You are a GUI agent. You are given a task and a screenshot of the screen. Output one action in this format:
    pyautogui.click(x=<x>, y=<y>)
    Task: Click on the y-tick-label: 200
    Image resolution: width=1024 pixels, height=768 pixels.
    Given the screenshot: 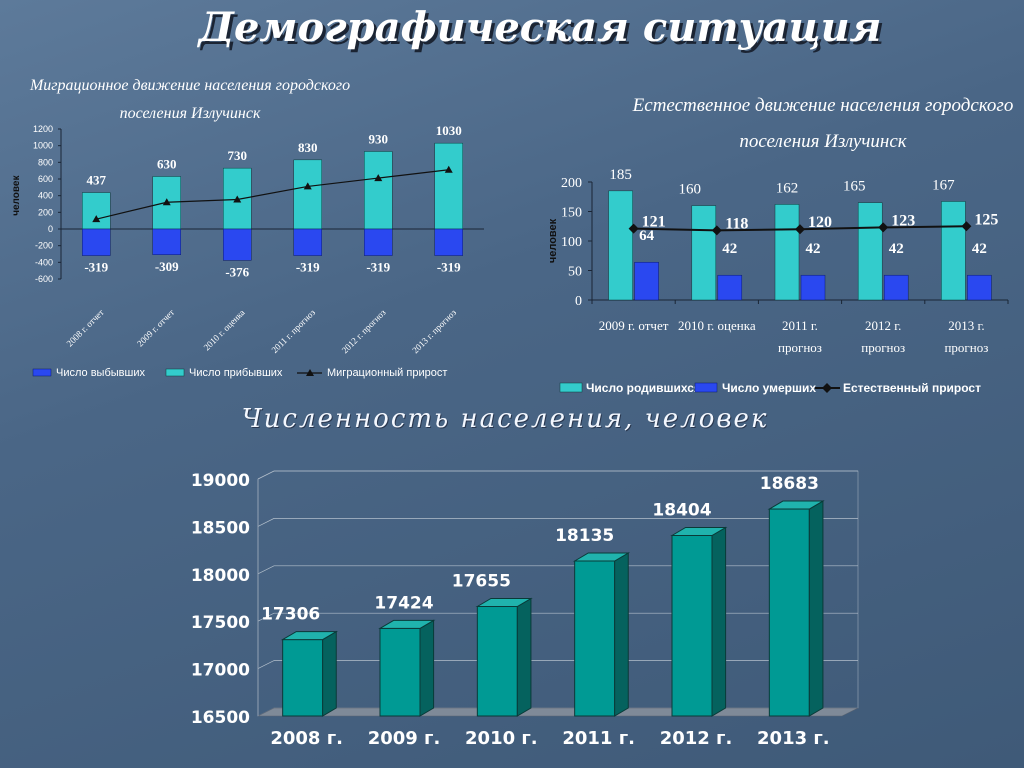 What is the action you would take?
    pyautogui.click(x=45, y=212)
    